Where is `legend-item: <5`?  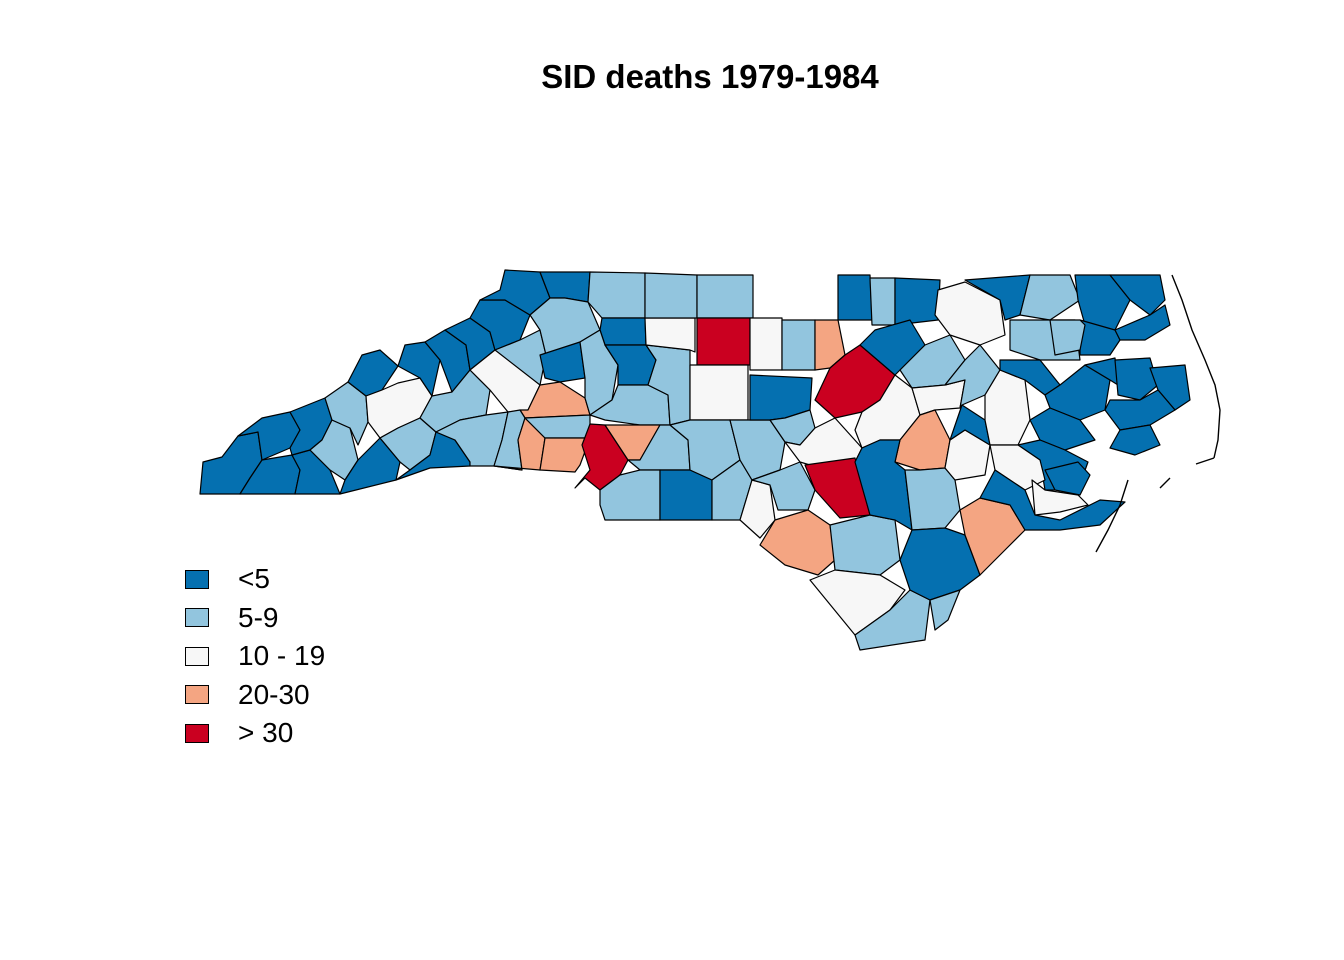
legend-item: <5 is located at coordinates (255, 579).